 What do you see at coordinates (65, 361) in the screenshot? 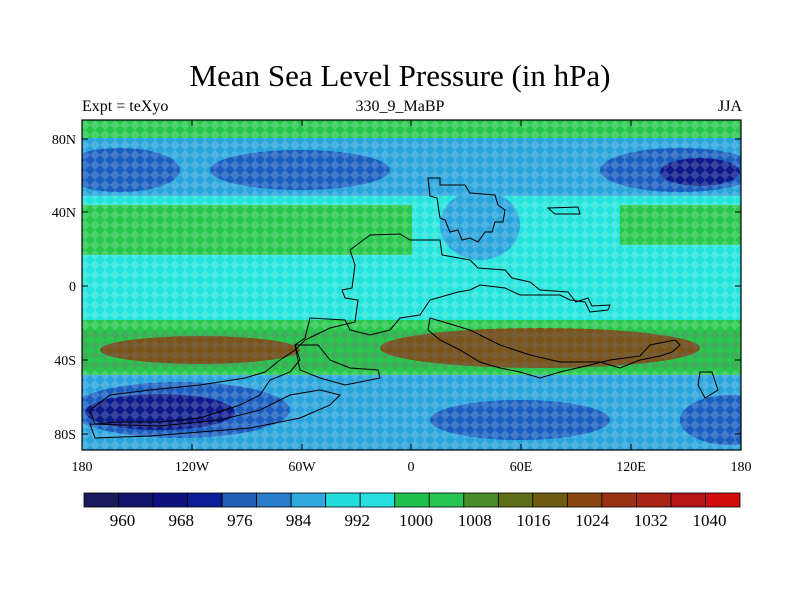
I see `lat-tick-label: 40S` at bounding box center [65, 361].